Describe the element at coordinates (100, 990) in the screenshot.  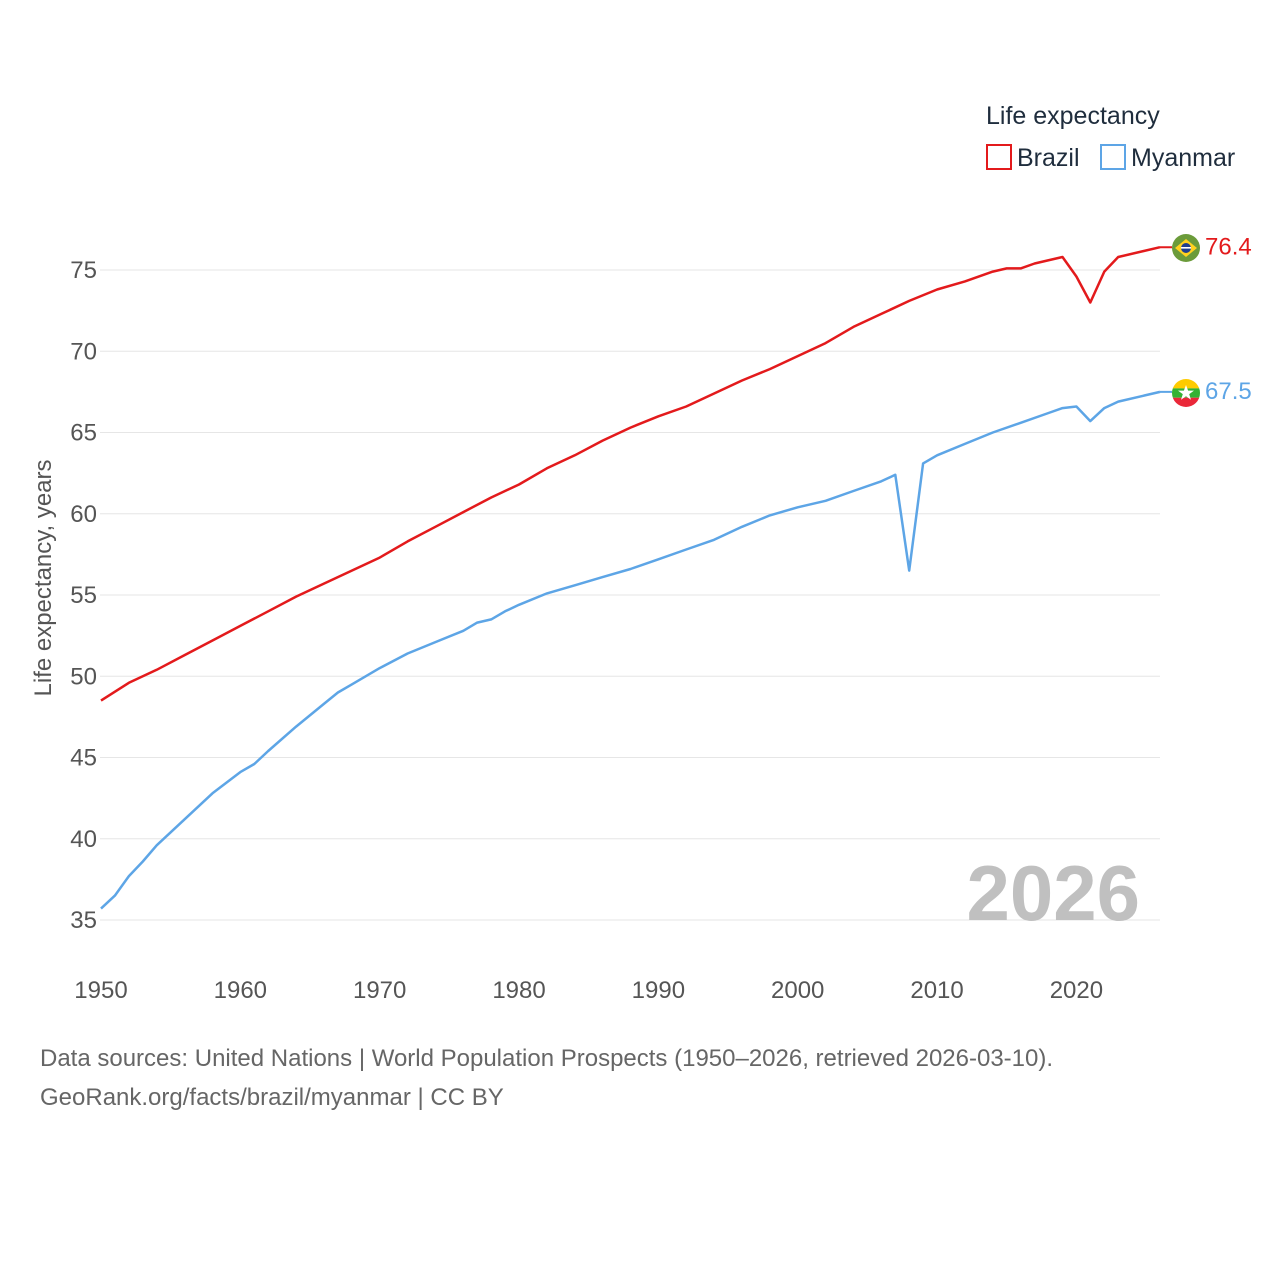
I see `x-tick-1950: 1950` at that location.